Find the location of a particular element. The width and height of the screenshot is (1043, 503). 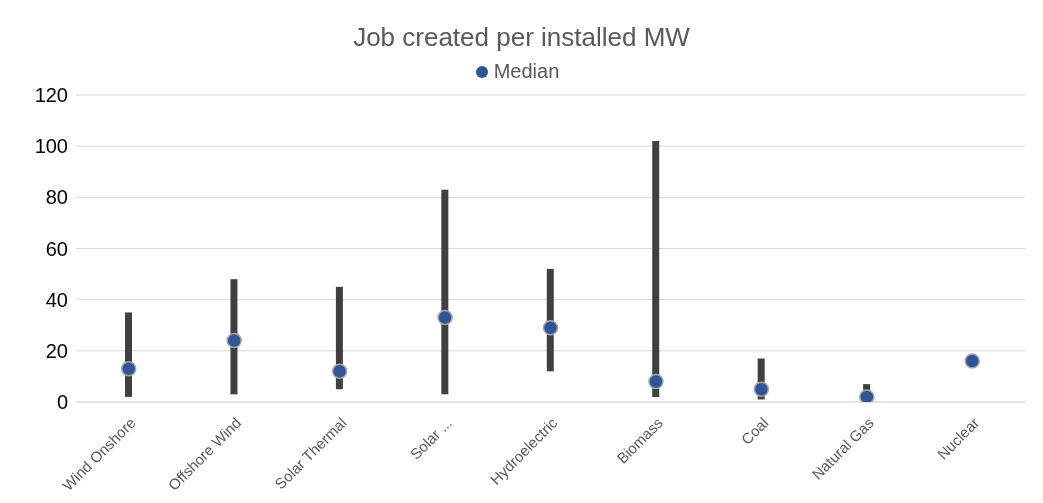

y-tick-label: 0 is located at coordinates (62, 402).